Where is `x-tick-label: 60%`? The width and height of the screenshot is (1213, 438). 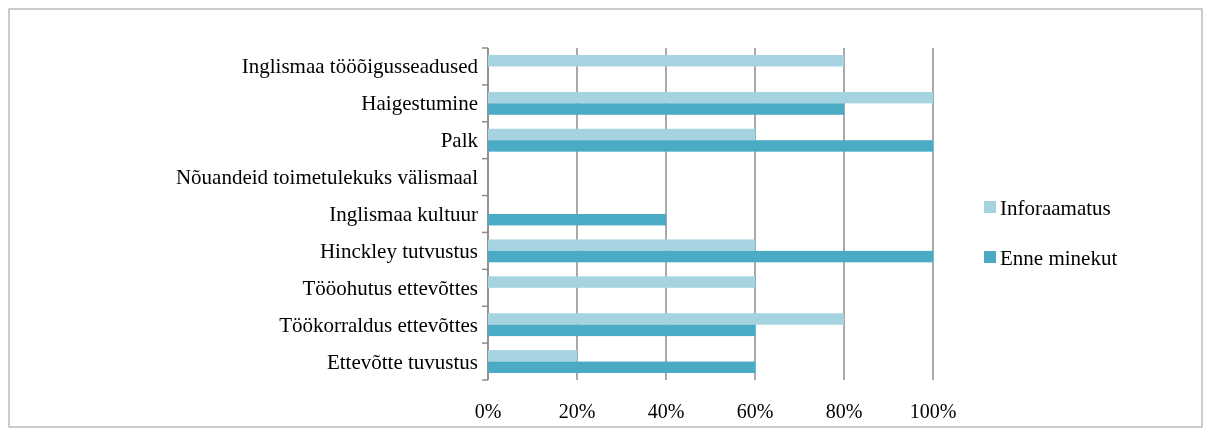
x-tick-label: 60% is located at coordinates (755, 411).